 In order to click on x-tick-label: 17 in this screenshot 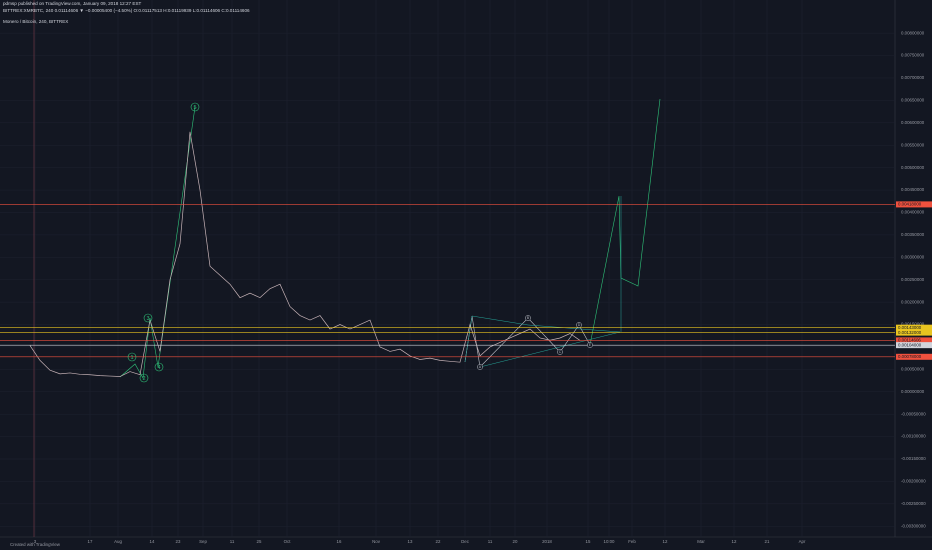, I will do `click(90, 541)`.